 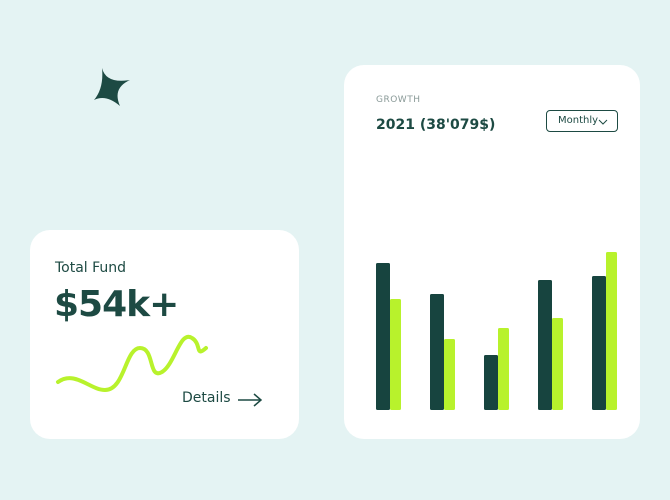 I want to click on fund-value: $54k+, so click(x=116, y=304).